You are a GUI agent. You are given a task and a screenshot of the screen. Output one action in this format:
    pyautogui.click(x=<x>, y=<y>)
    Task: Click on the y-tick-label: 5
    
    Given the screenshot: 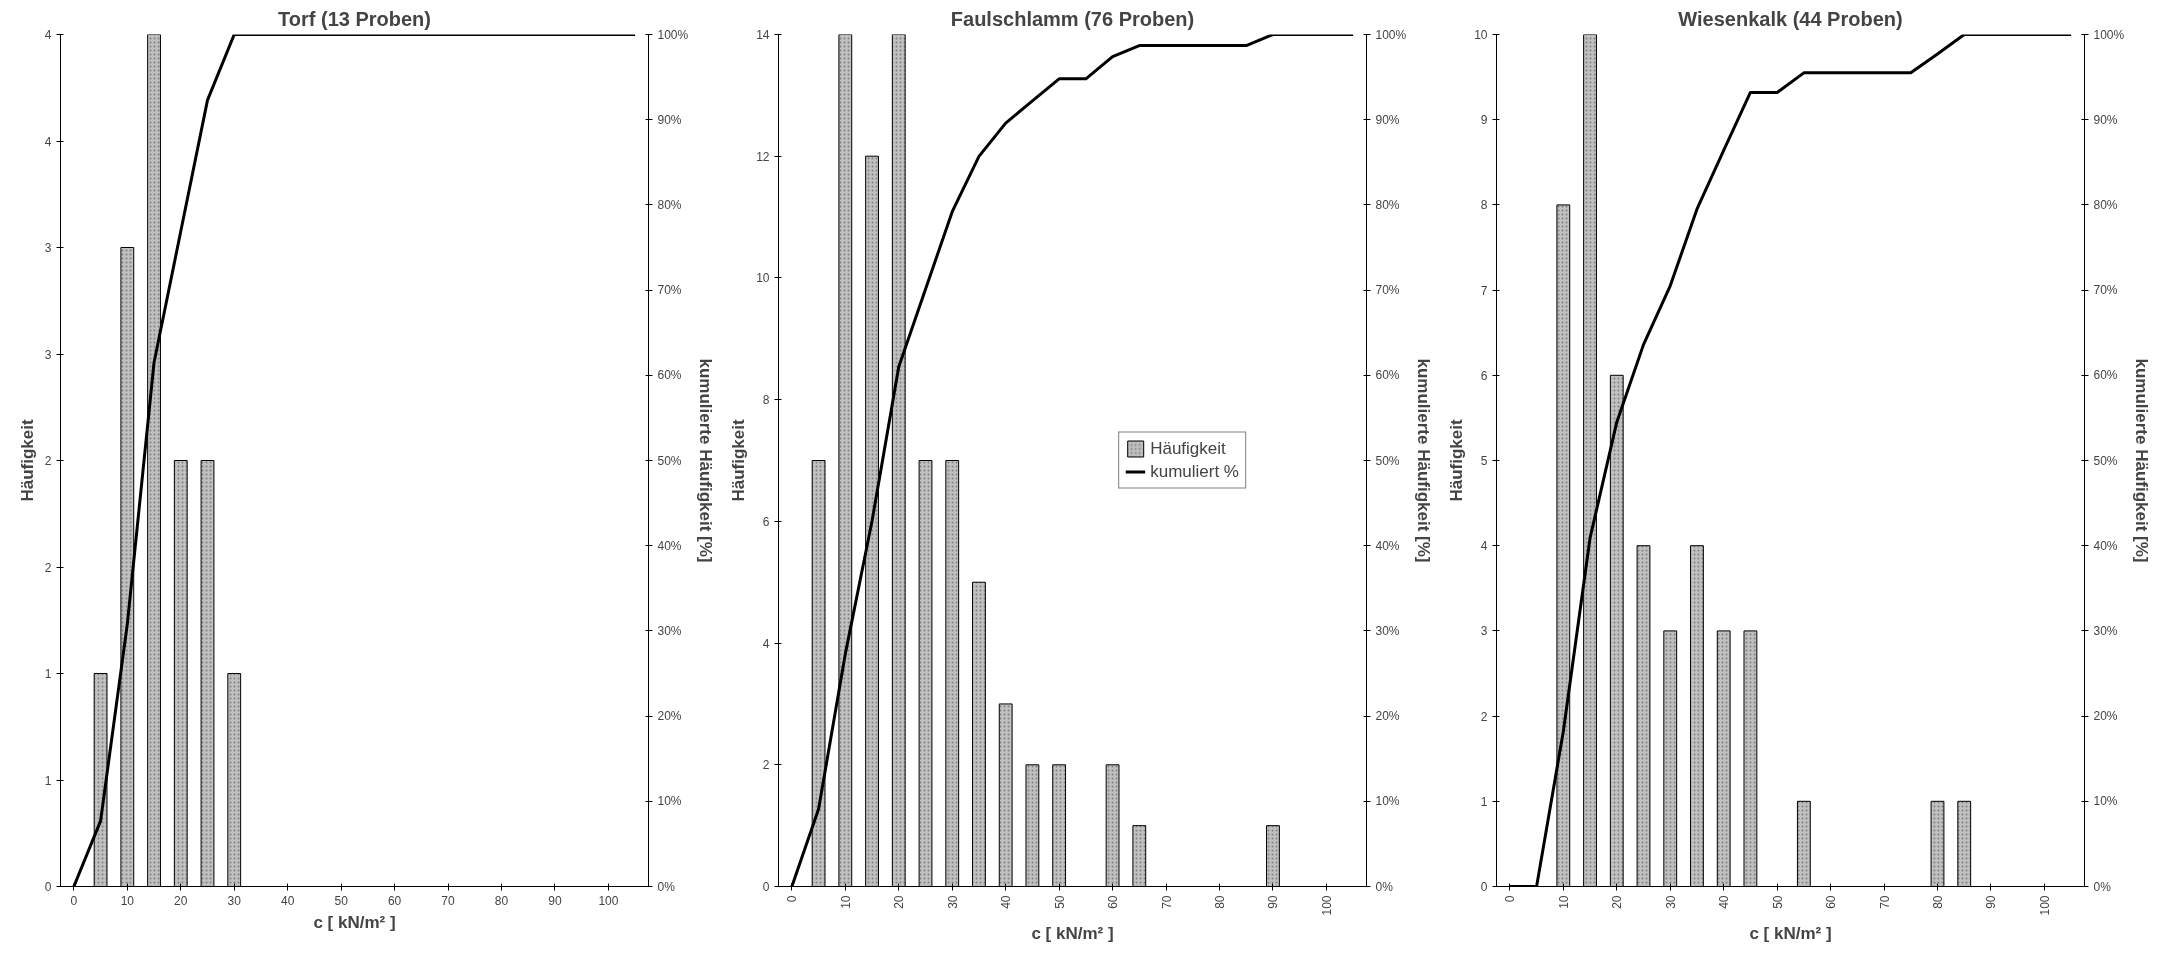 What is the action you would take?
    pyautogui.click(x=1484, y=461)
    